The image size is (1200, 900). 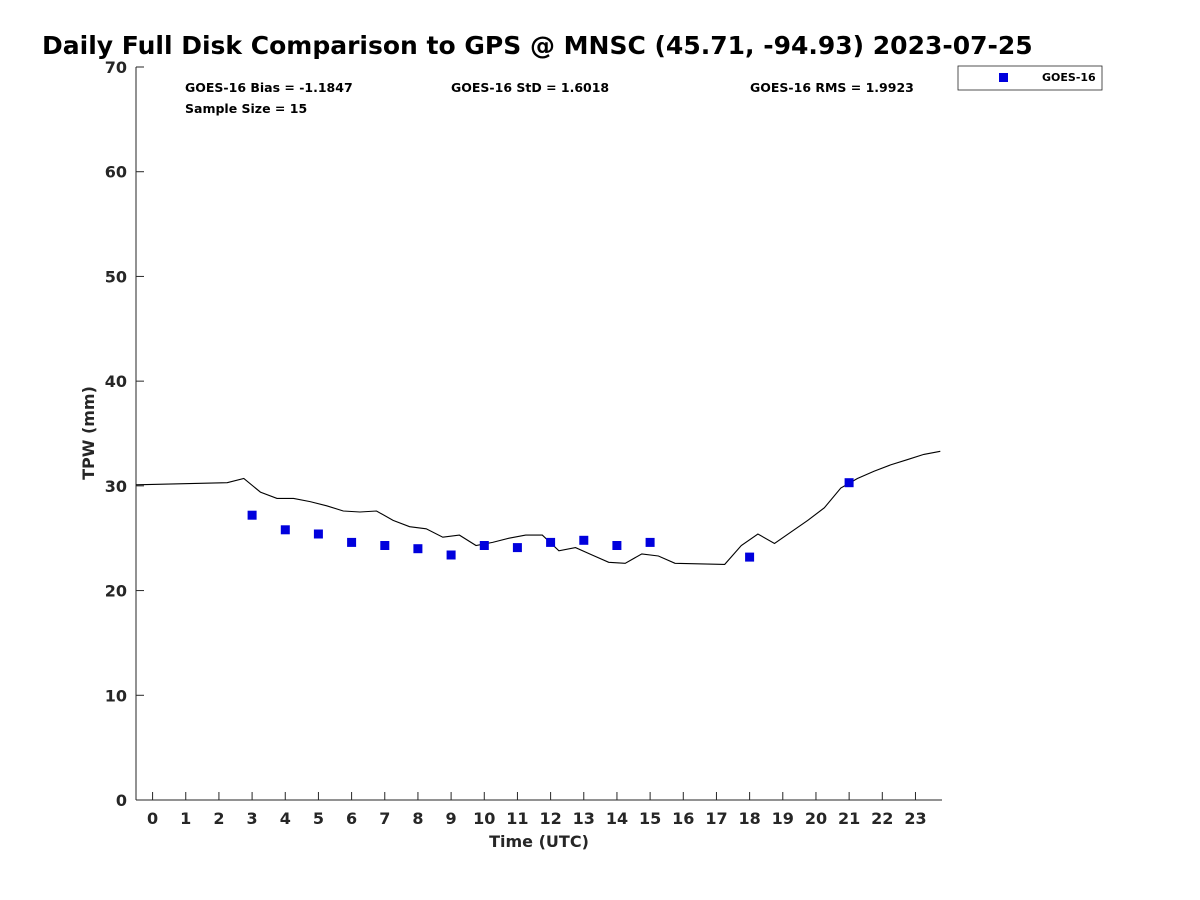 What do you see at coordinates (915, 818) in the screenshot?
I see `x-tick-label: 23` at bounding box center [915, 818].